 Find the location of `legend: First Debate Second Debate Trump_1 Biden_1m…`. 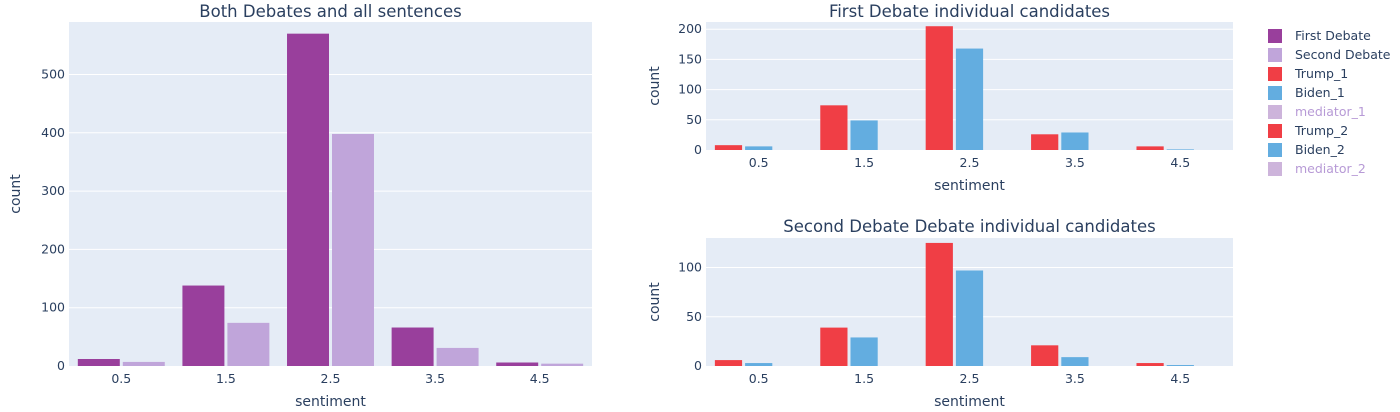

legend: First Debate Second Debate Trump_1 Biden_1m… is located at coordinates (1329, 102).